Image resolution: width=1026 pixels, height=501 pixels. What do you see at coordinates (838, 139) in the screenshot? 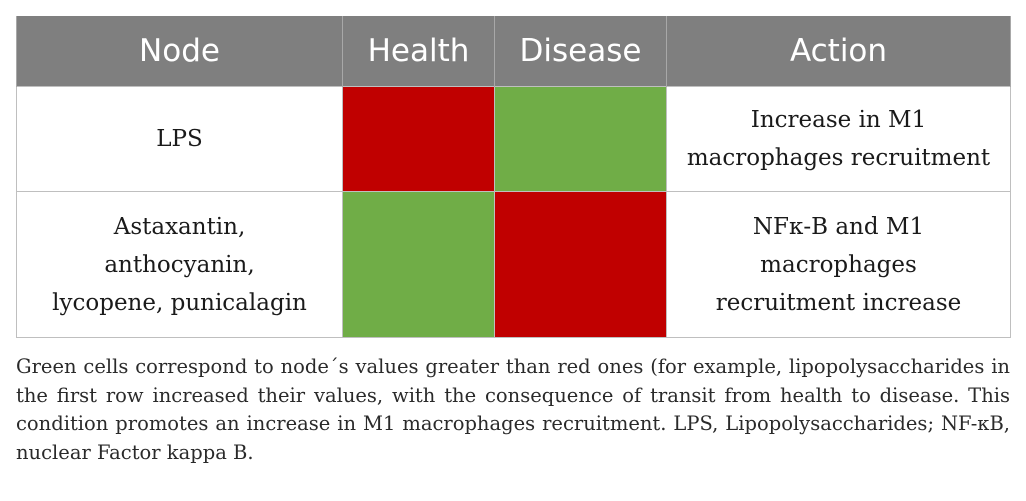
I see `action-cell: Increase in M1 macrophages recruitment` at bounding box center [838, 139].